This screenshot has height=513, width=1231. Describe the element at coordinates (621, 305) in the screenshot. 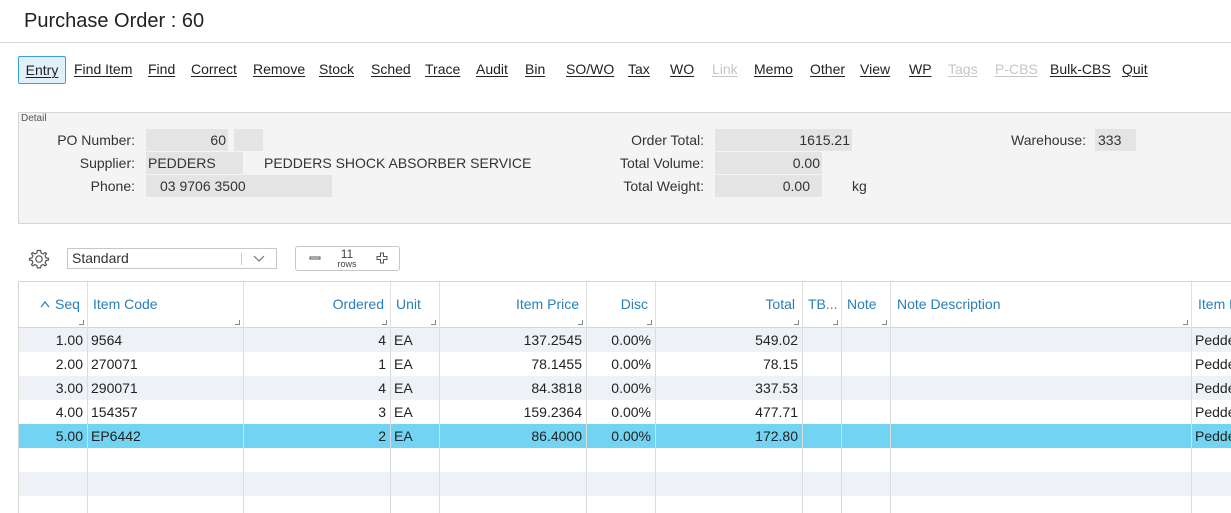

I see `col-header-disc: Disc` at that location.